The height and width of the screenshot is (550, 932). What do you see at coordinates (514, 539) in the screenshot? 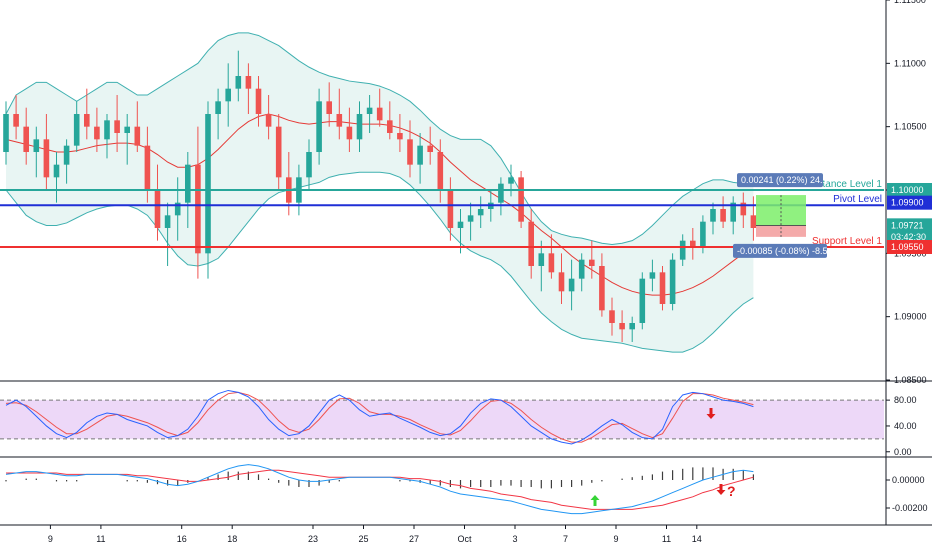
I see `time-tick-label: 3` at bounding box center [514, 539].